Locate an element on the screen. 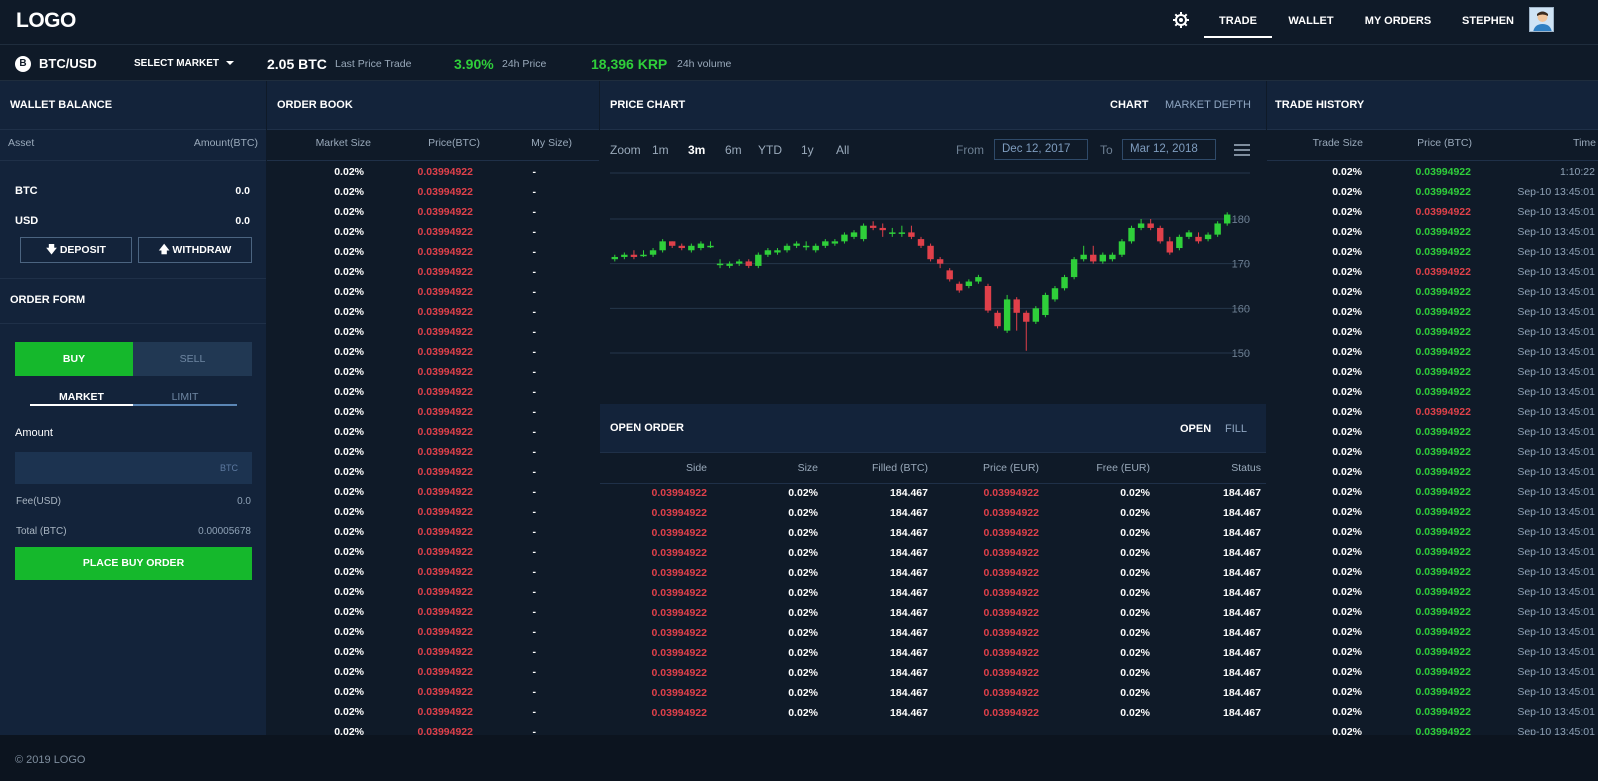  tab-market: MARKET is located at coordinates (81, 398).